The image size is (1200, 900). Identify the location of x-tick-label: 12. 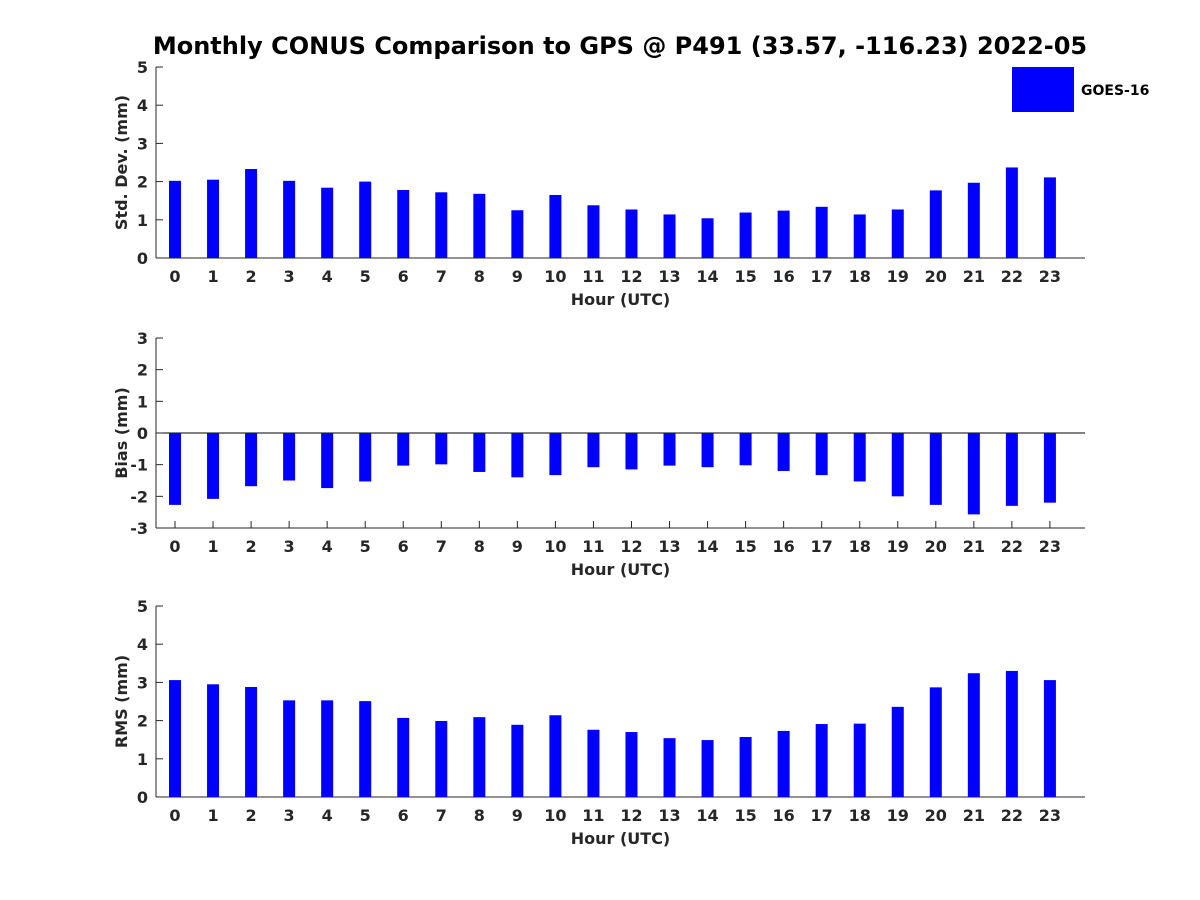
(631, 815).